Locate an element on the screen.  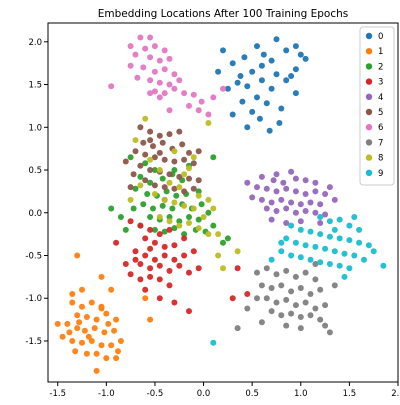
legend-label-6: 6 is located at coordinates (380, 128).